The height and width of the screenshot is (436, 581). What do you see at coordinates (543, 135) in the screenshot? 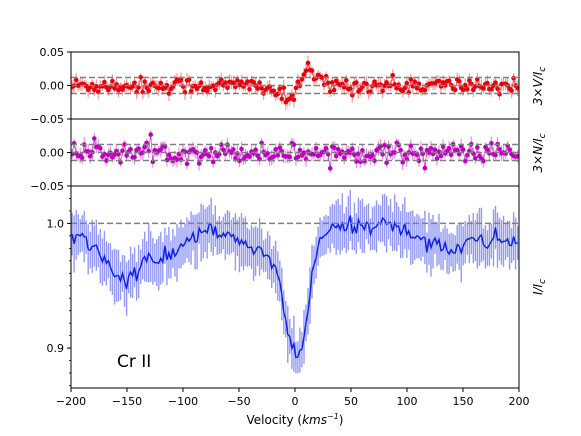
I see `null-n-ylabel-sub: c` at bounding box center [543, 135].